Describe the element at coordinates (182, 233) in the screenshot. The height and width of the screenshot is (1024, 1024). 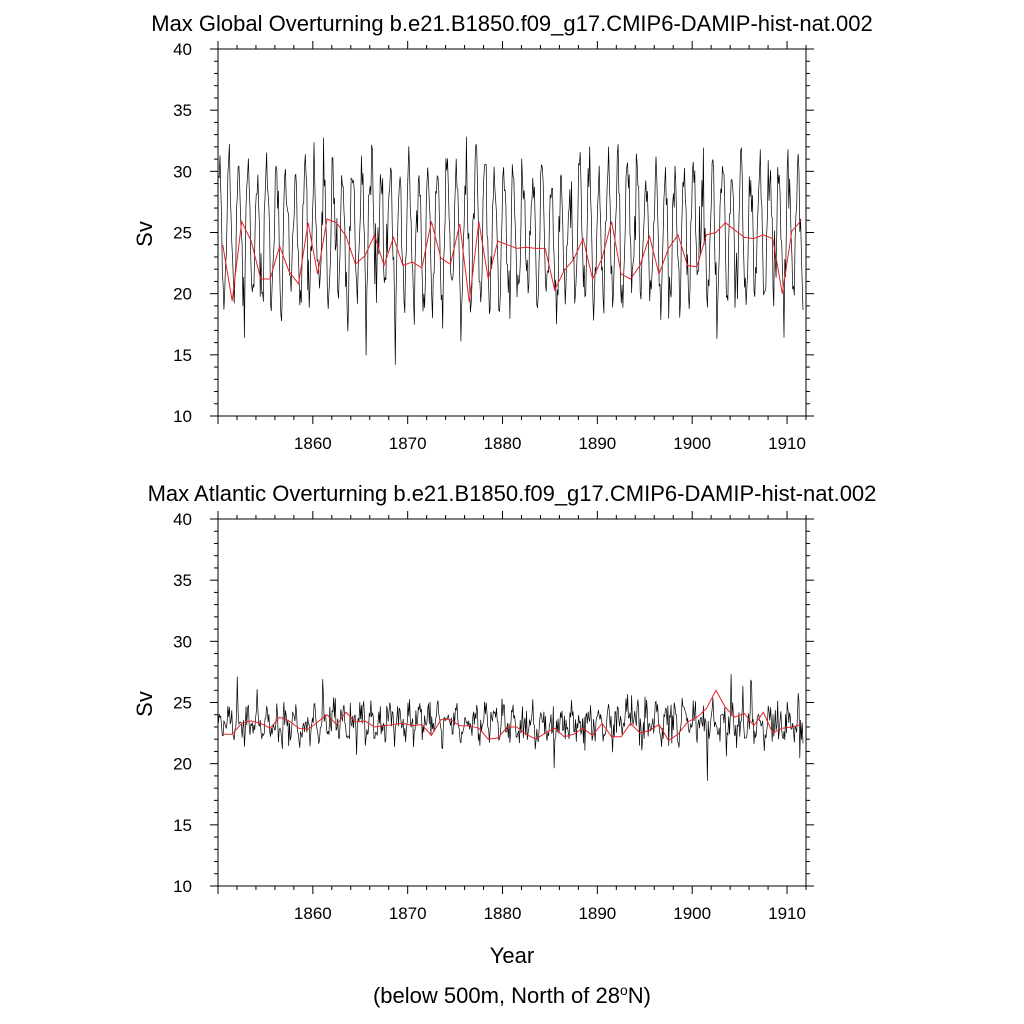
I see `global-y-tick-label: 25` at that location.